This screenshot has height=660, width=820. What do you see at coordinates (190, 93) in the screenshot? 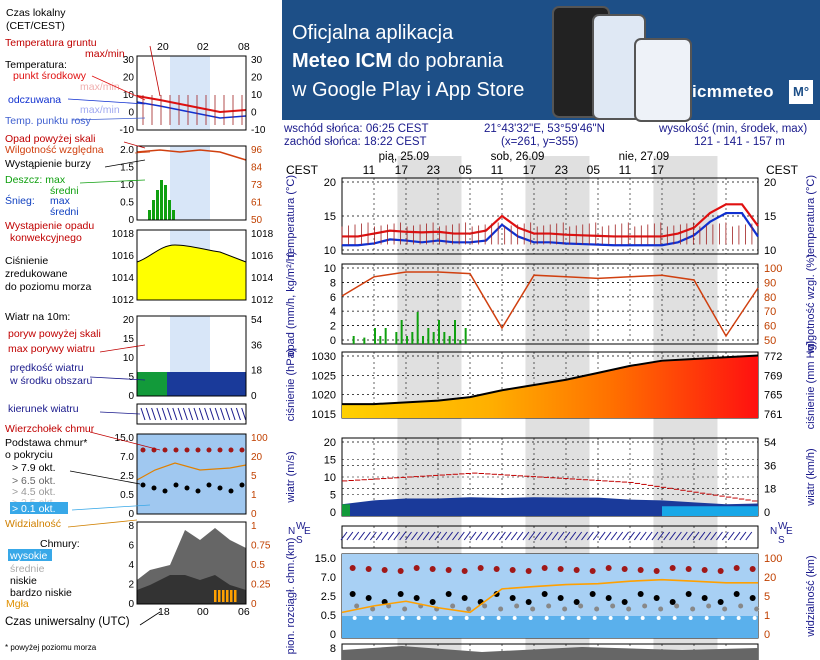
I see `legend-night-shade` at bounding box center [190, 93].